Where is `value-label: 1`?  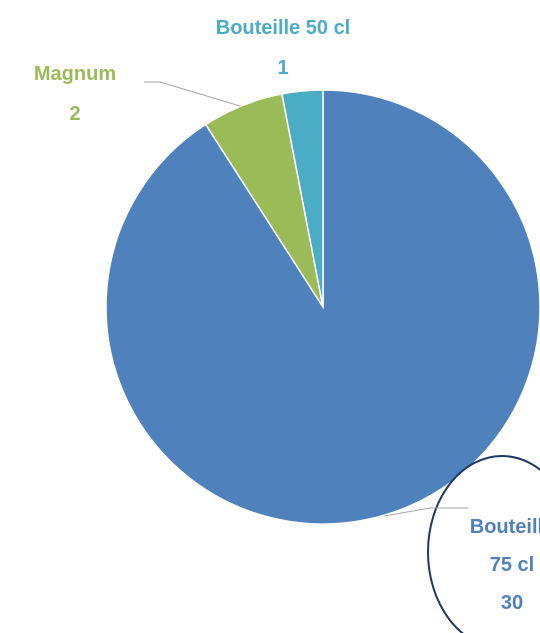 value-label: 1 is located at coordinates (283, 68).